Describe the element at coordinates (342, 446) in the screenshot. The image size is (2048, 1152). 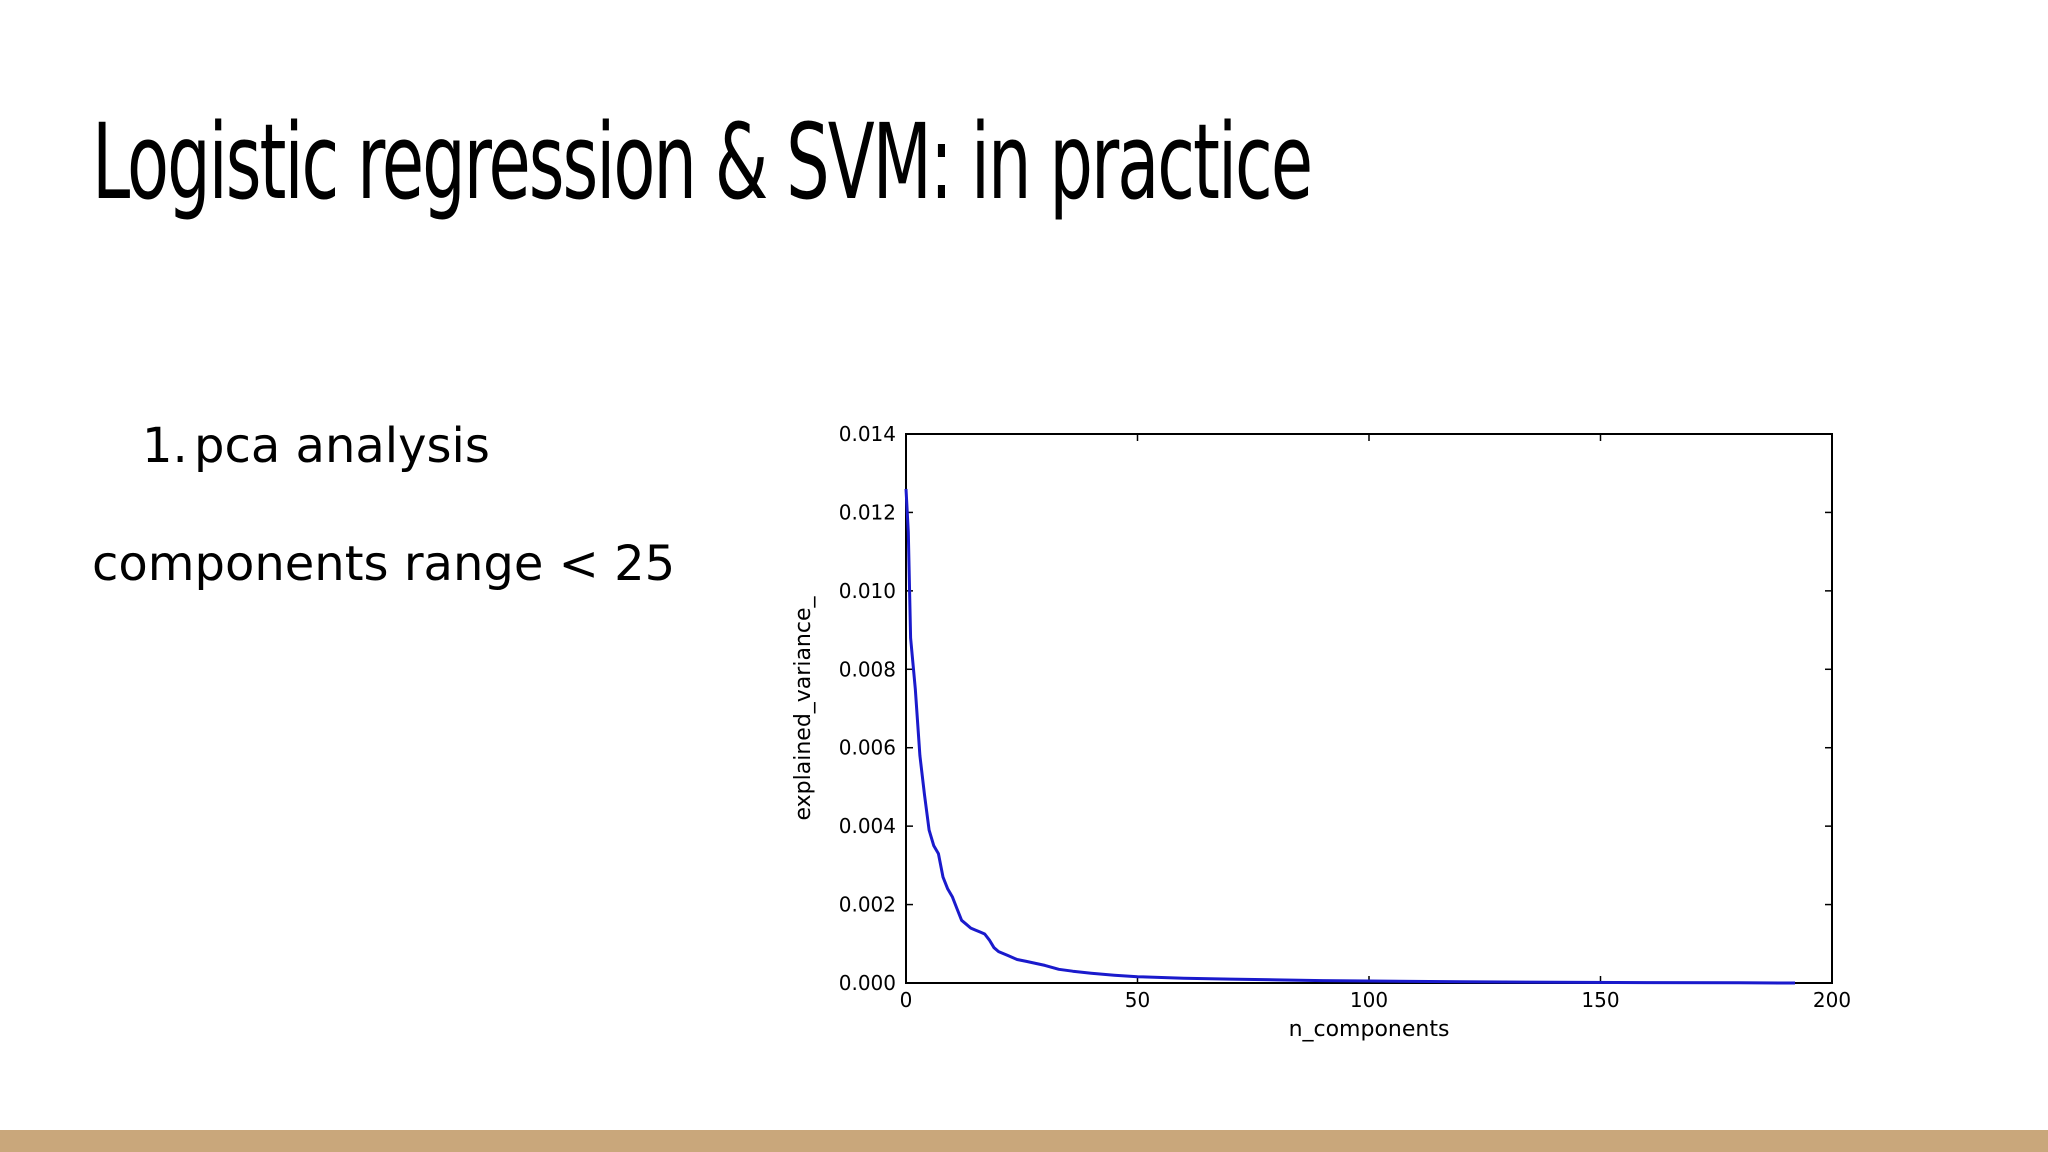
I see `list-item-text: pca analysis` at that location.